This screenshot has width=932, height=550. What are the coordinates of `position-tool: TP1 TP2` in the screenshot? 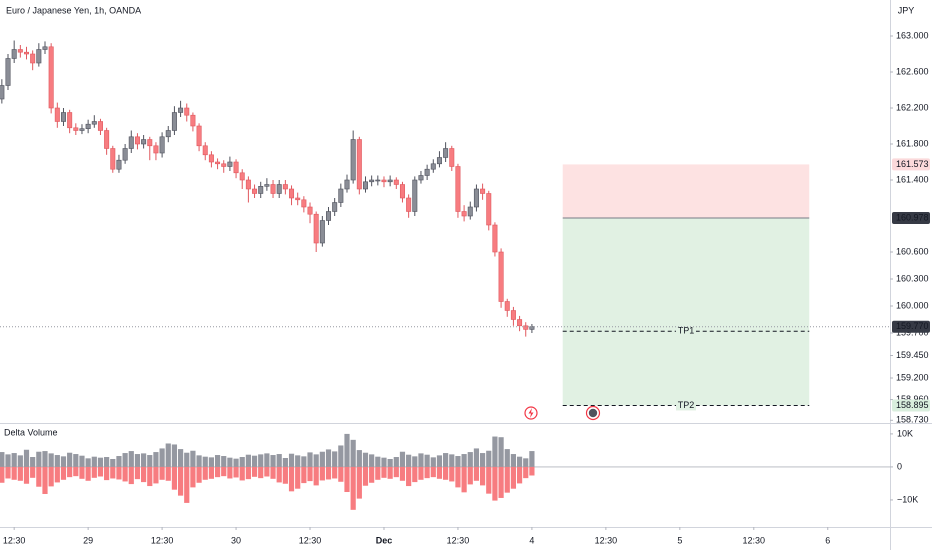 It's located at (686, 287).